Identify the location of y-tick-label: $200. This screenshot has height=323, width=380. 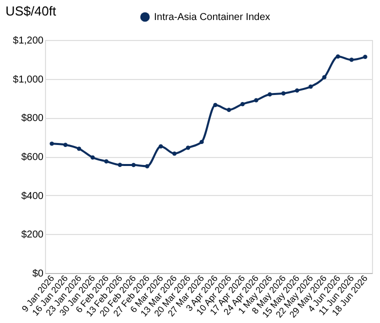
(32, 235).